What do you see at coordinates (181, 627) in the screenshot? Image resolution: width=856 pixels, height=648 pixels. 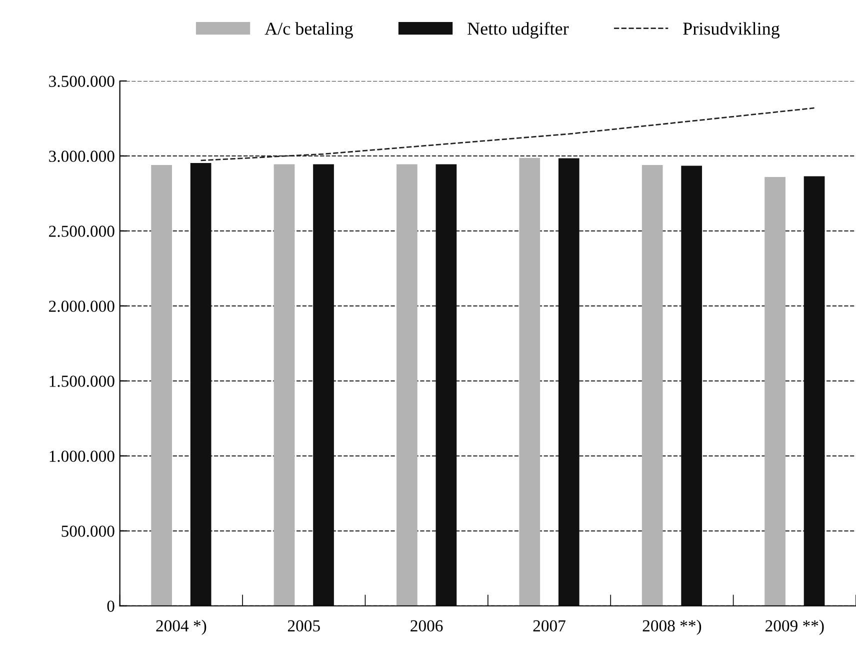 I see `x-tick-label: 2004 *)` at bounding box center [181, 627].